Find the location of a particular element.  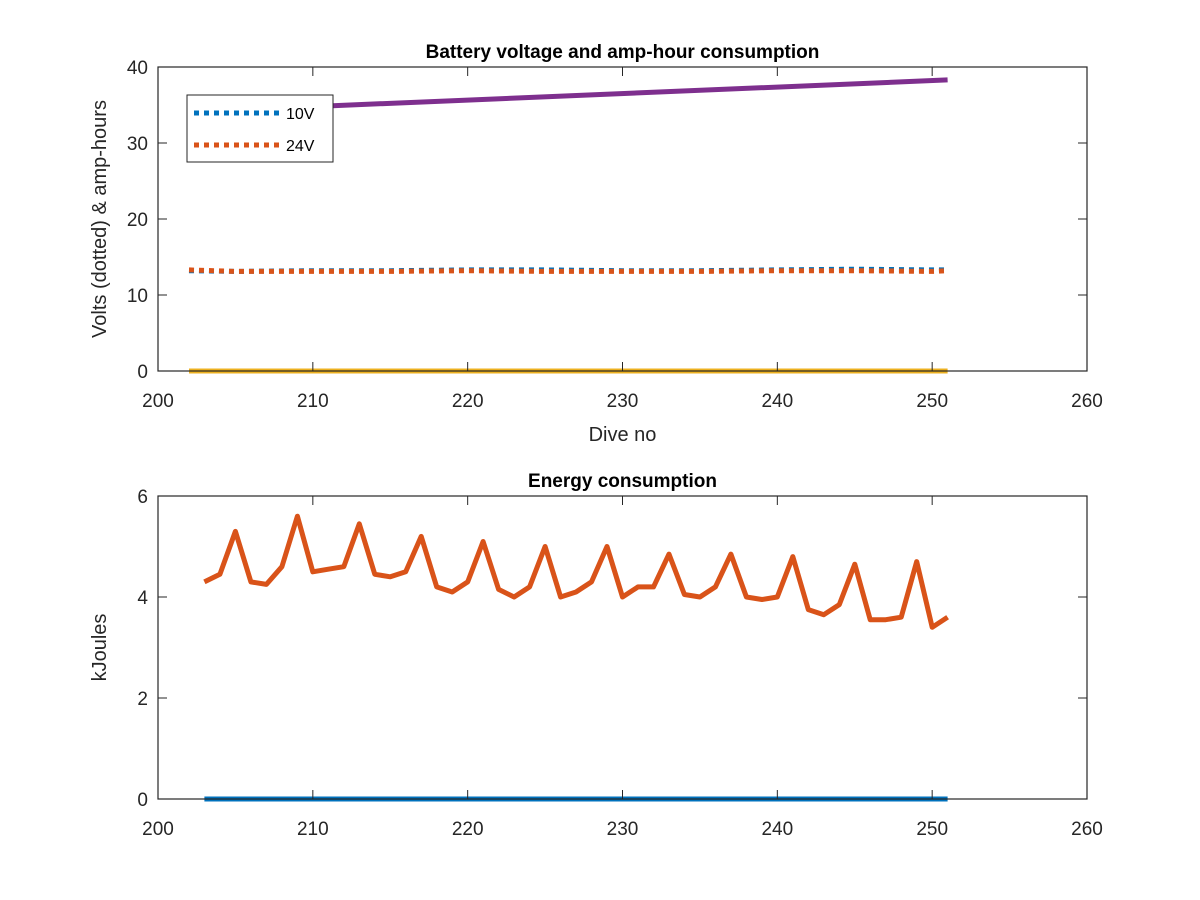

legend-entry-10v: 10V is located at coordinates (254, 114).